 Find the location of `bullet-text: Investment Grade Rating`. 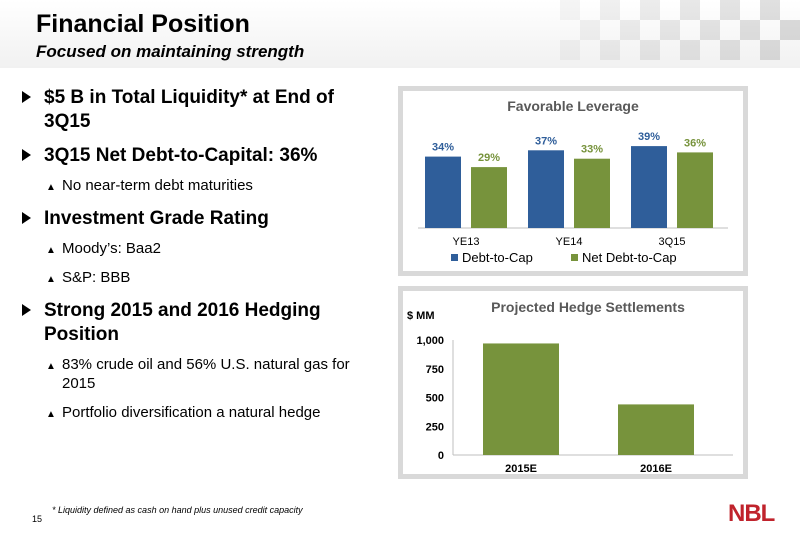

bullet-text: Investment Grade Rating is located at coordinates (156, 218).